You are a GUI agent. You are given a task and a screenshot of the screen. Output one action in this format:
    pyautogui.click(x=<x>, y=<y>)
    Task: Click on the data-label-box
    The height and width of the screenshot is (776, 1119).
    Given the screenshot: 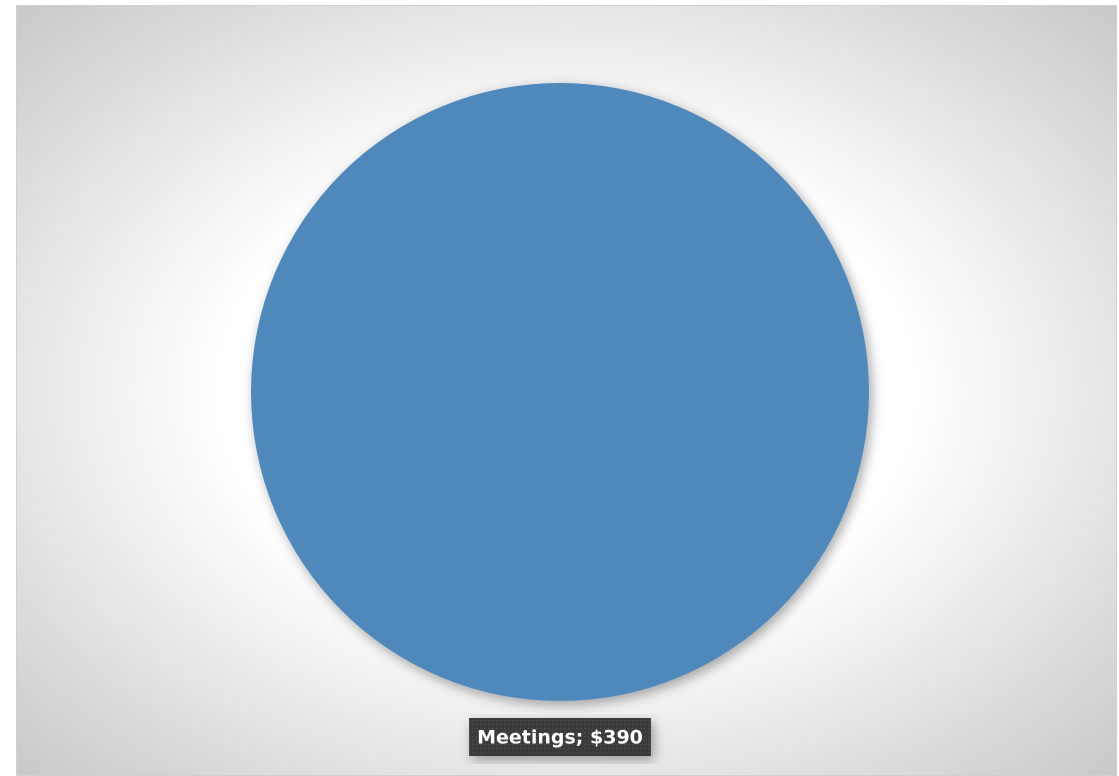 What is the action you would take?
    pyautogui.click(x=560, y=737)
    